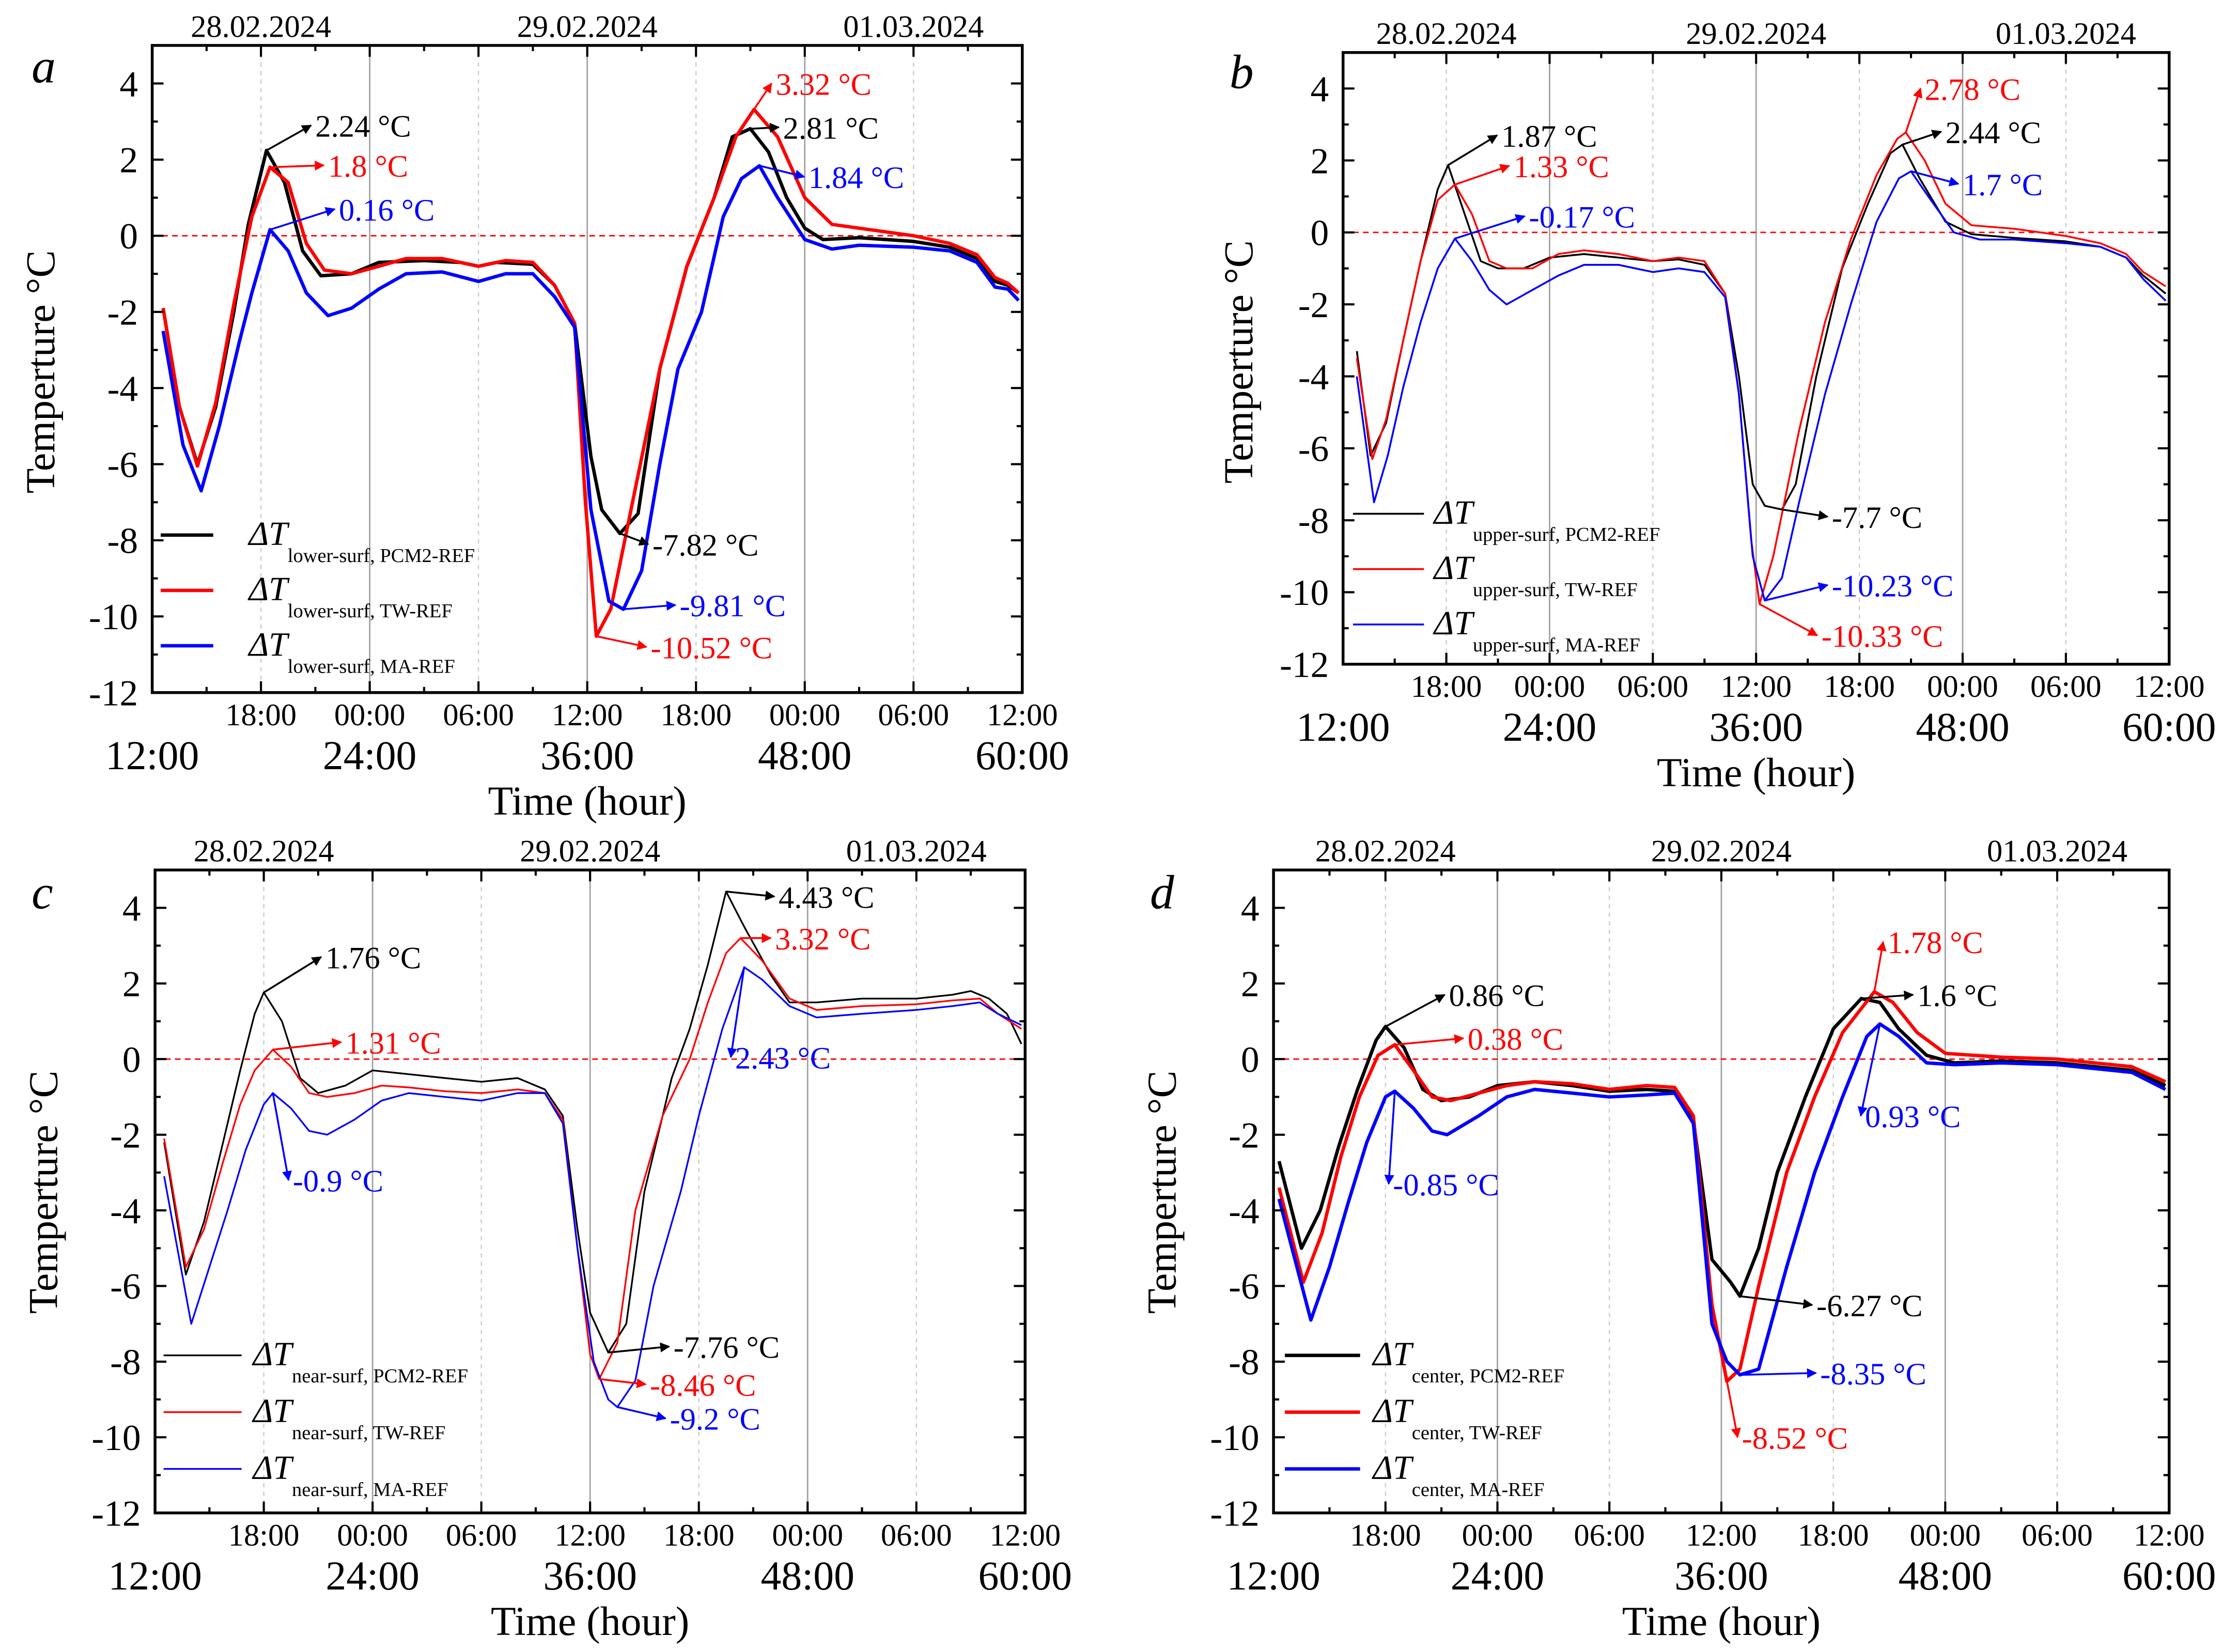 This screenshot has width=2222, height=1652. I want to click on legend-entry: ΔTupper-surf, MA-REF, so click(1536, 630).